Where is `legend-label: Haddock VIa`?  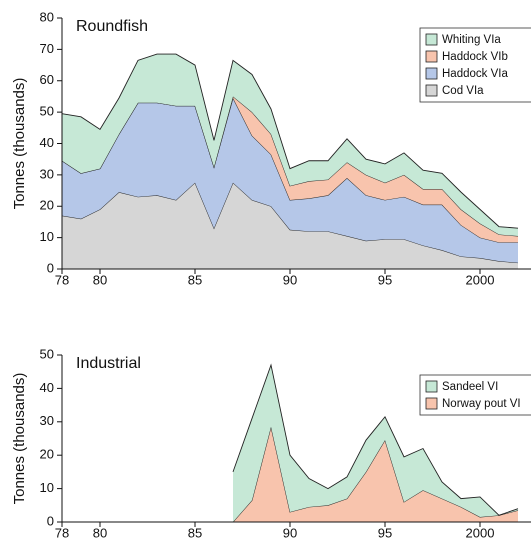 legend-label: Haddock VIa is located at coordinates (475, 74).